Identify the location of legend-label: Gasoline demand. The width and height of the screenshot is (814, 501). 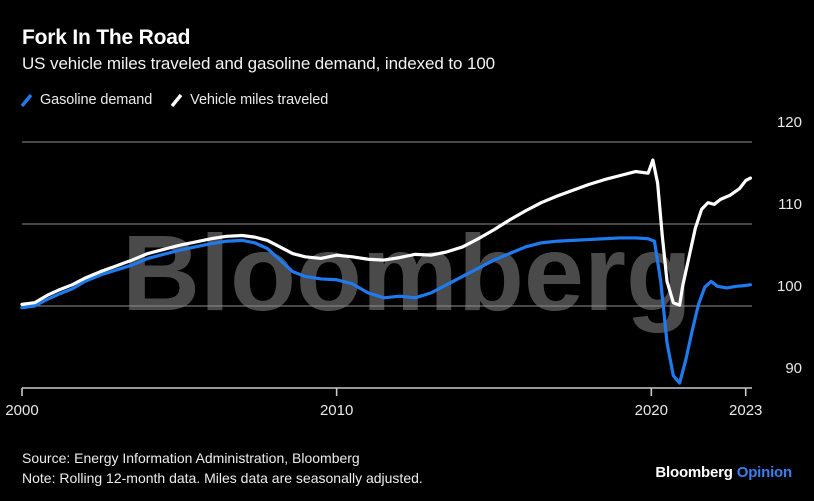
(96, 100).